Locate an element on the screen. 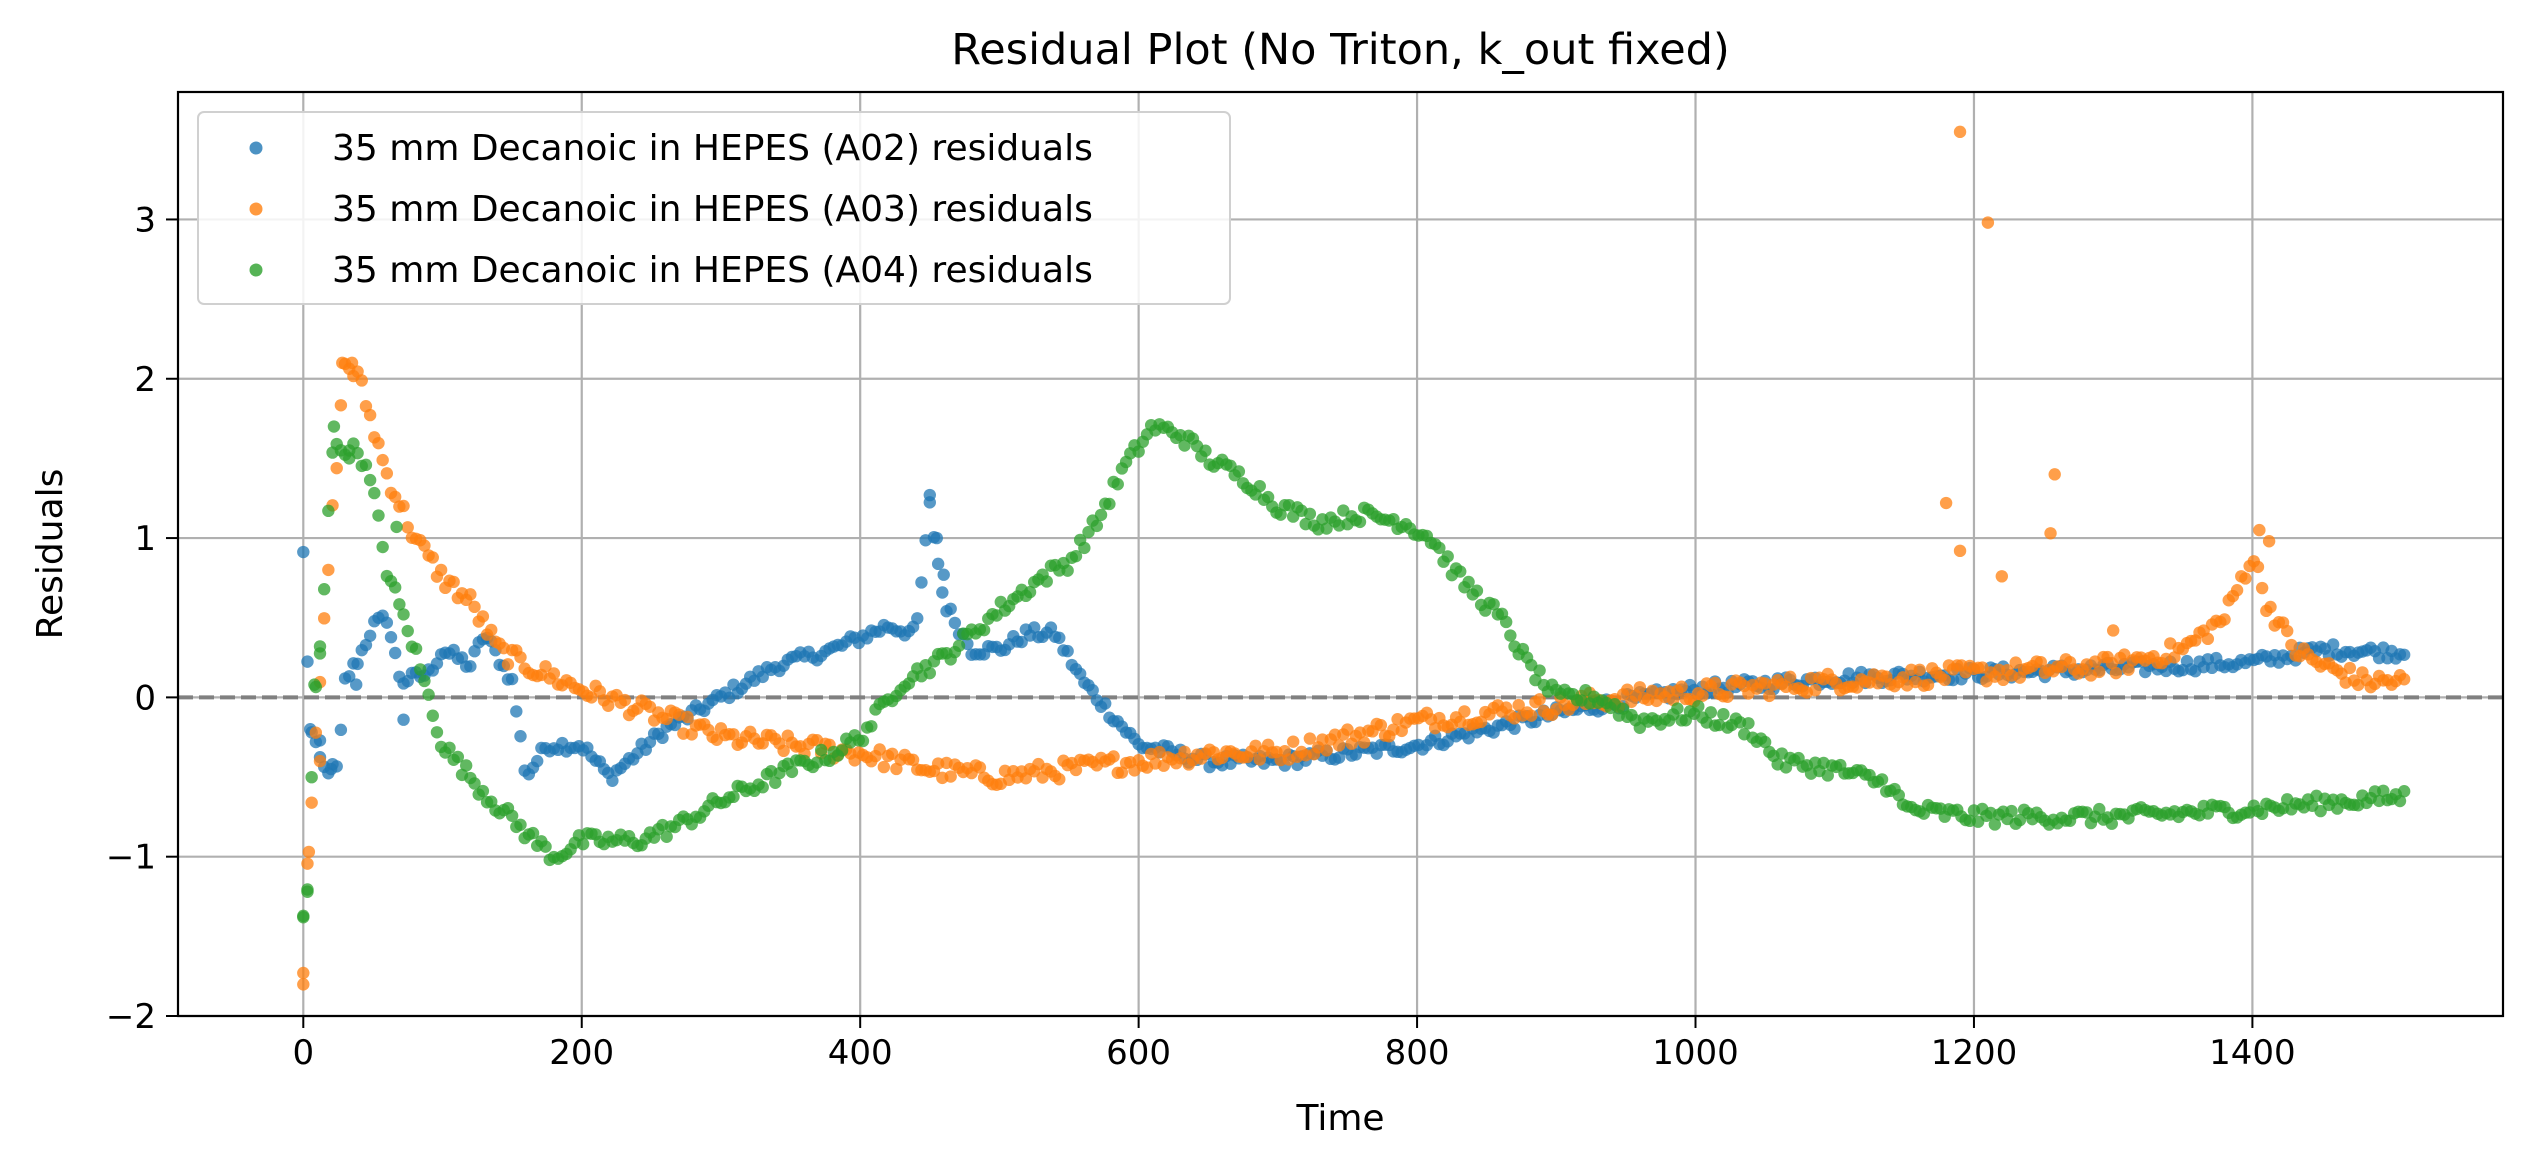  x-tick-label: 1400 is located at coordinates (2252, 1053).